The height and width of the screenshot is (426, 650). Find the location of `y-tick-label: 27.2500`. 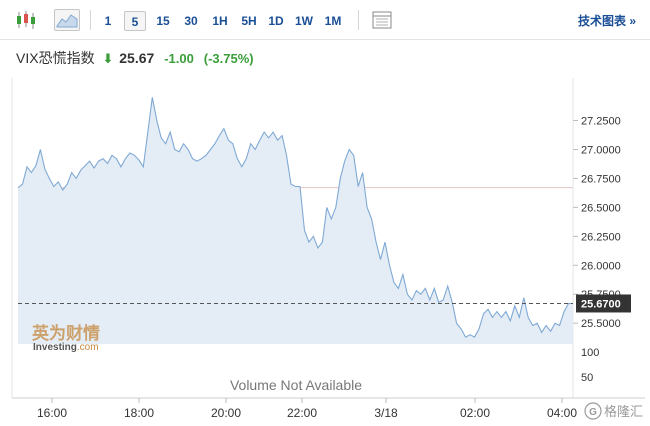

y-tick-label: 27.2500 is located at coordinates (601, 122).